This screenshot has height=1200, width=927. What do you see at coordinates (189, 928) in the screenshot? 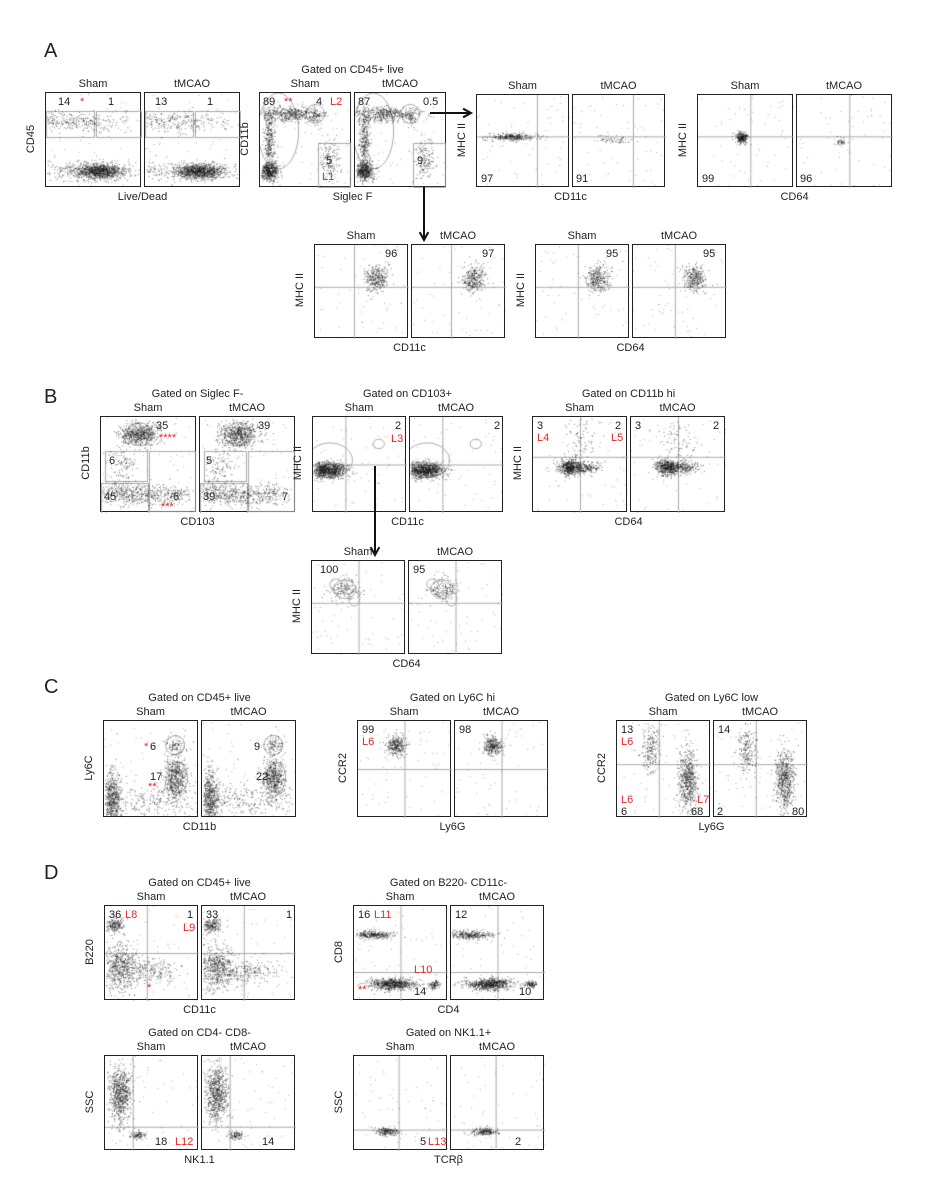
I see `highlight-annotation: L9` at bounding box center [189, 928].